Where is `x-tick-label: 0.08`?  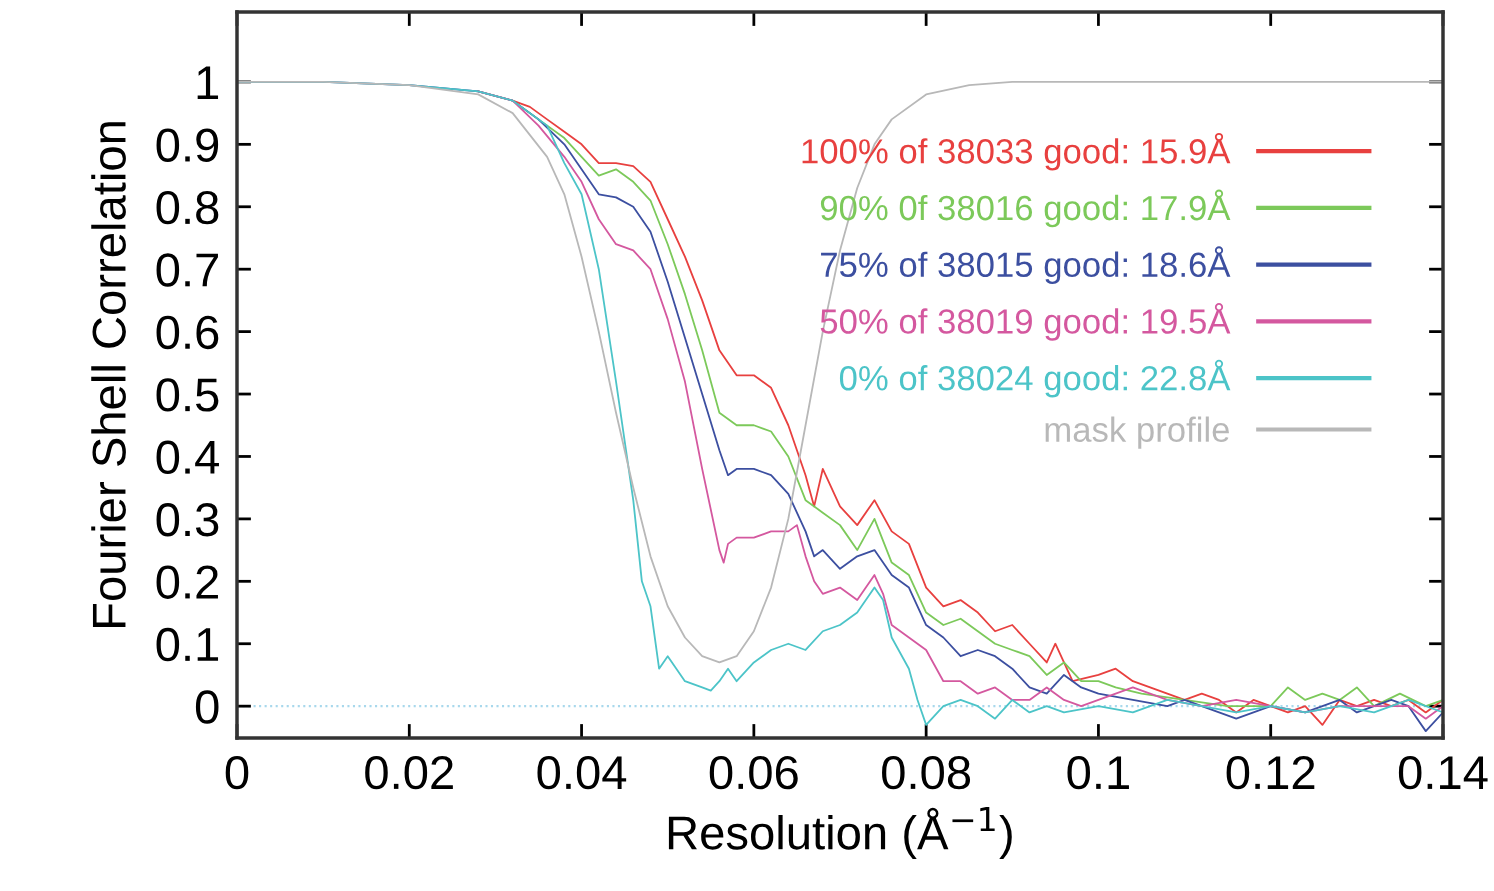 x-tick-label: 0.08 is located at coordinates (926, 772).